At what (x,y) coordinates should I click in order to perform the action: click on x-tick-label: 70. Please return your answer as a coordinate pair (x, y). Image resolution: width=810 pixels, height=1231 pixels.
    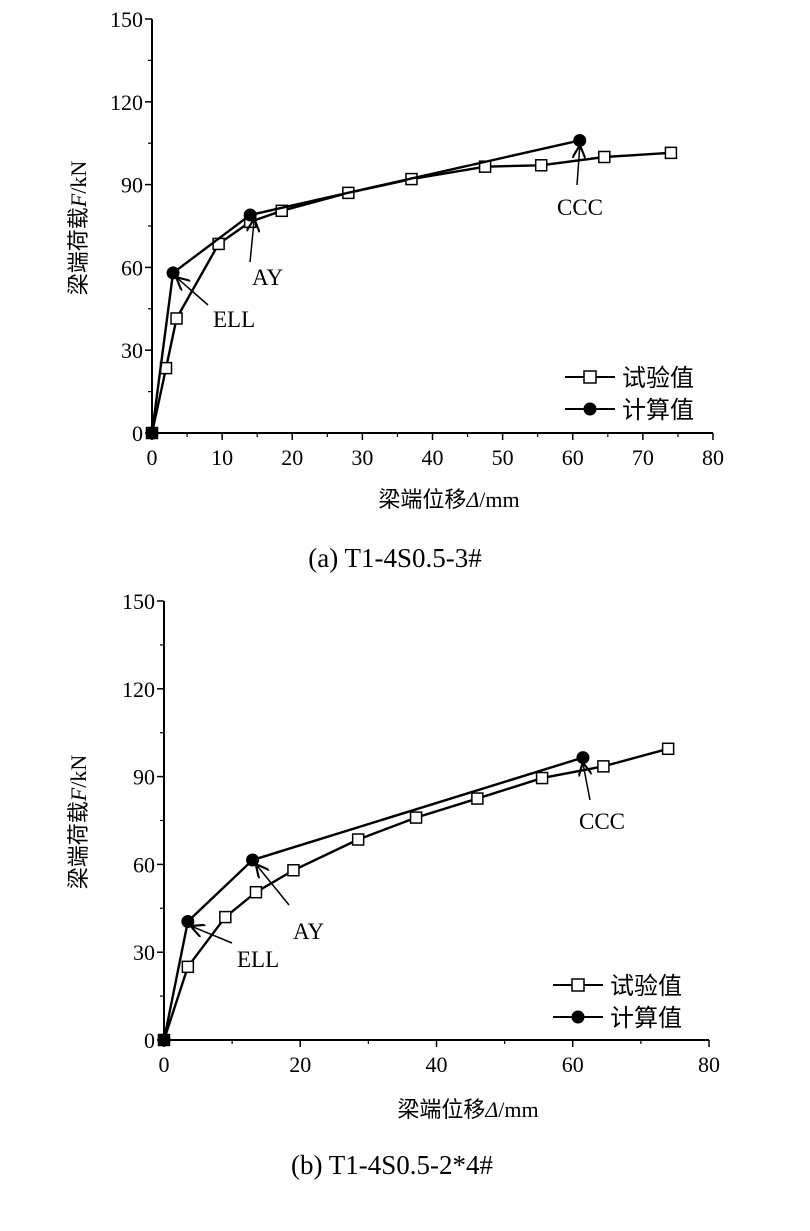
    Looking at the image, I should click on (643, 457).